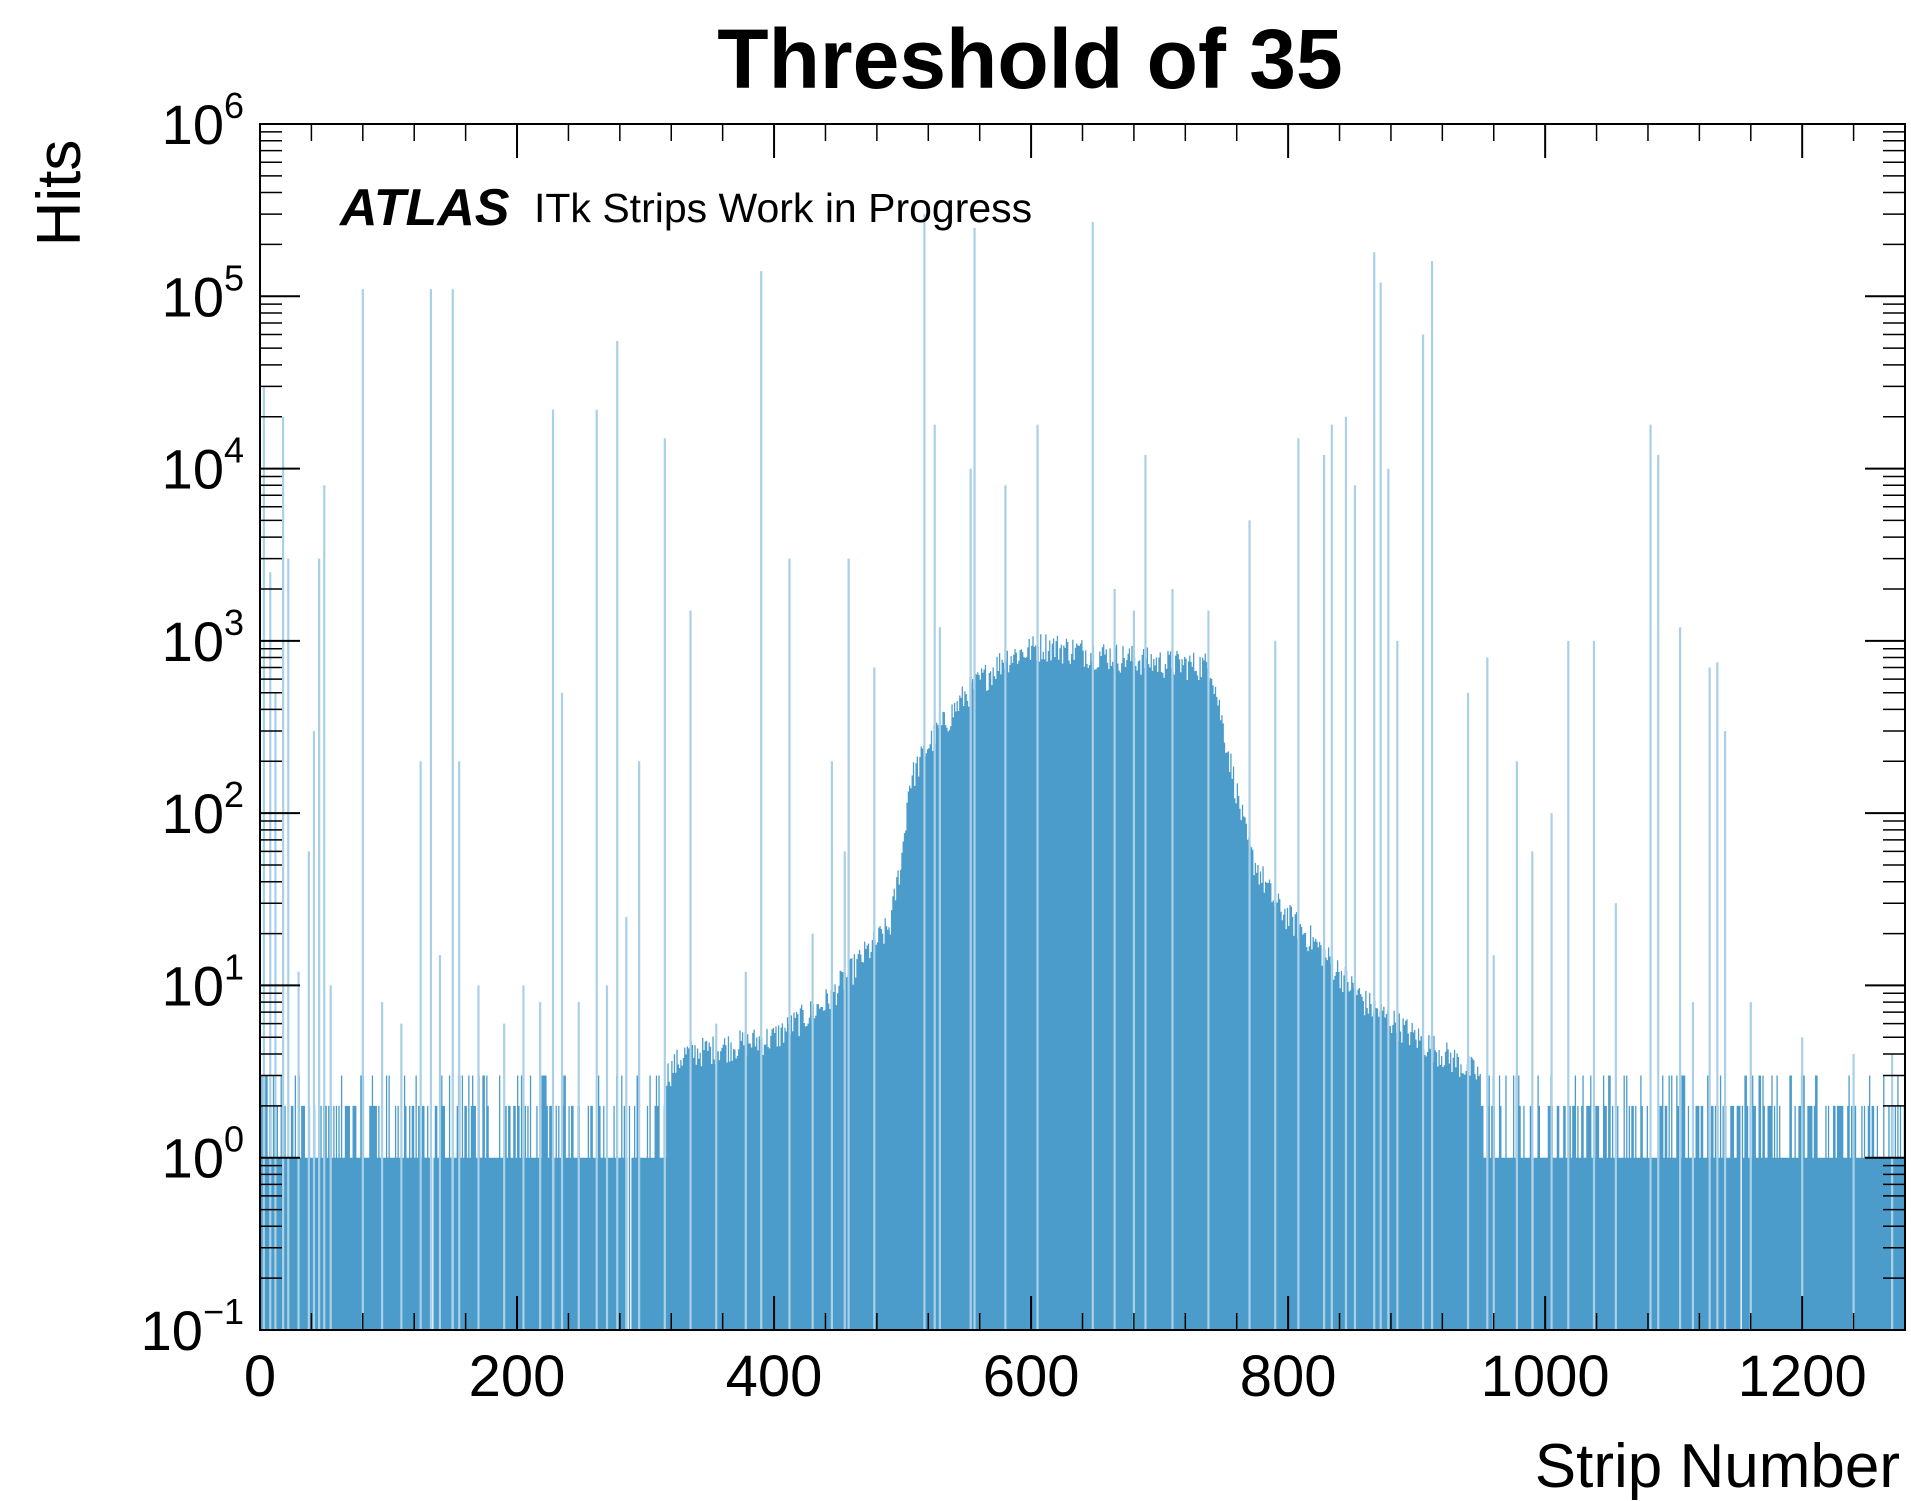 This screenshot has height=1501, width=1911. I want to click on y-tick-exponent: 1, so click(234, 966).